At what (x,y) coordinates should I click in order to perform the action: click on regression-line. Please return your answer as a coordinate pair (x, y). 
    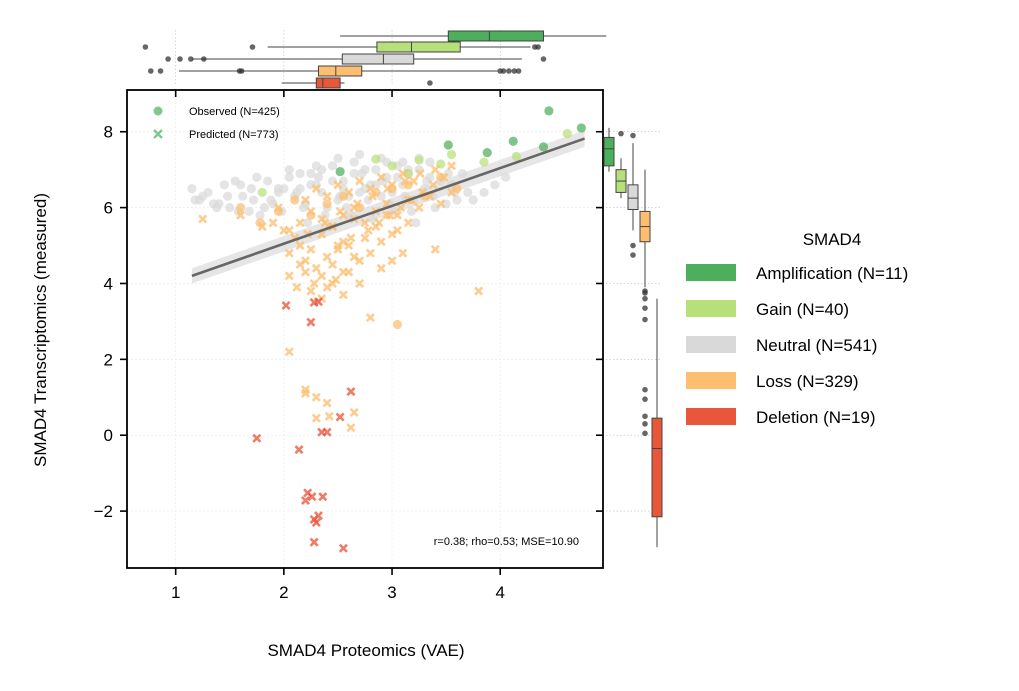
    Looking at the image, I should click on (388, 207).